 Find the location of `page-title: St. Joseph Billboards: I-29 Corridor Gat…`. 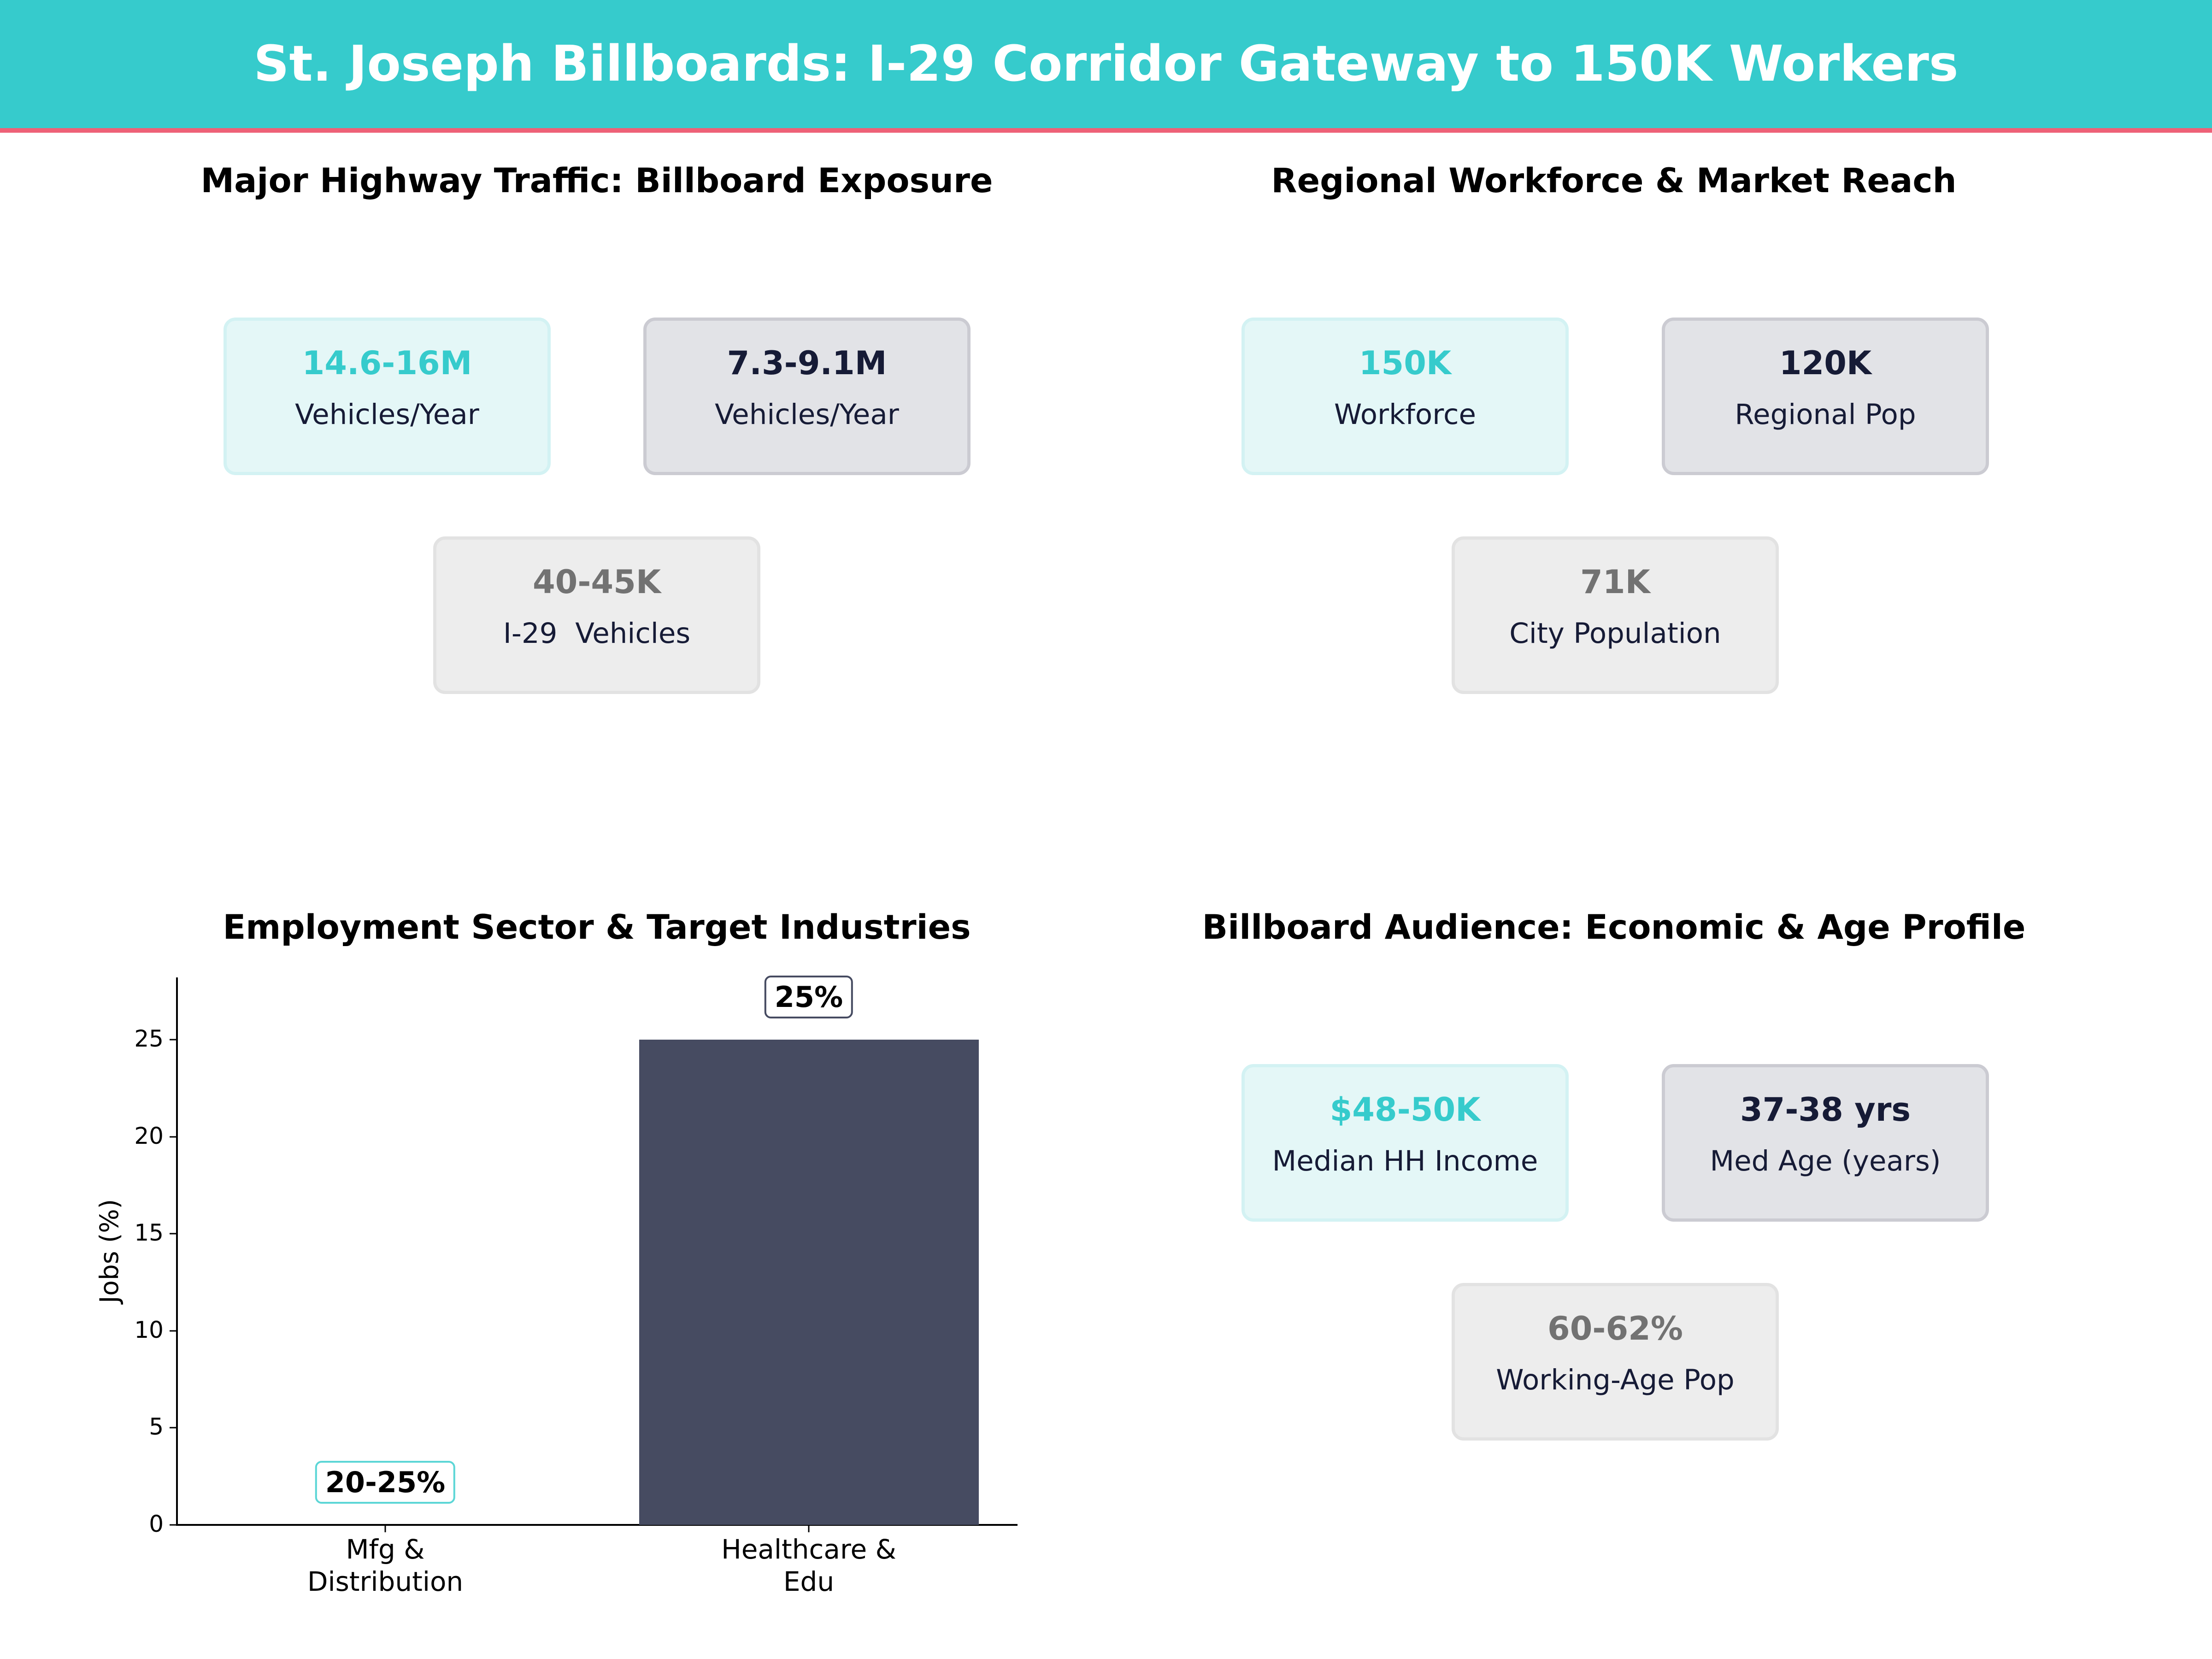

page-title: St. Joseph Billboards: I-29 Corridor Gat… is located at coordinates (1106, 64).